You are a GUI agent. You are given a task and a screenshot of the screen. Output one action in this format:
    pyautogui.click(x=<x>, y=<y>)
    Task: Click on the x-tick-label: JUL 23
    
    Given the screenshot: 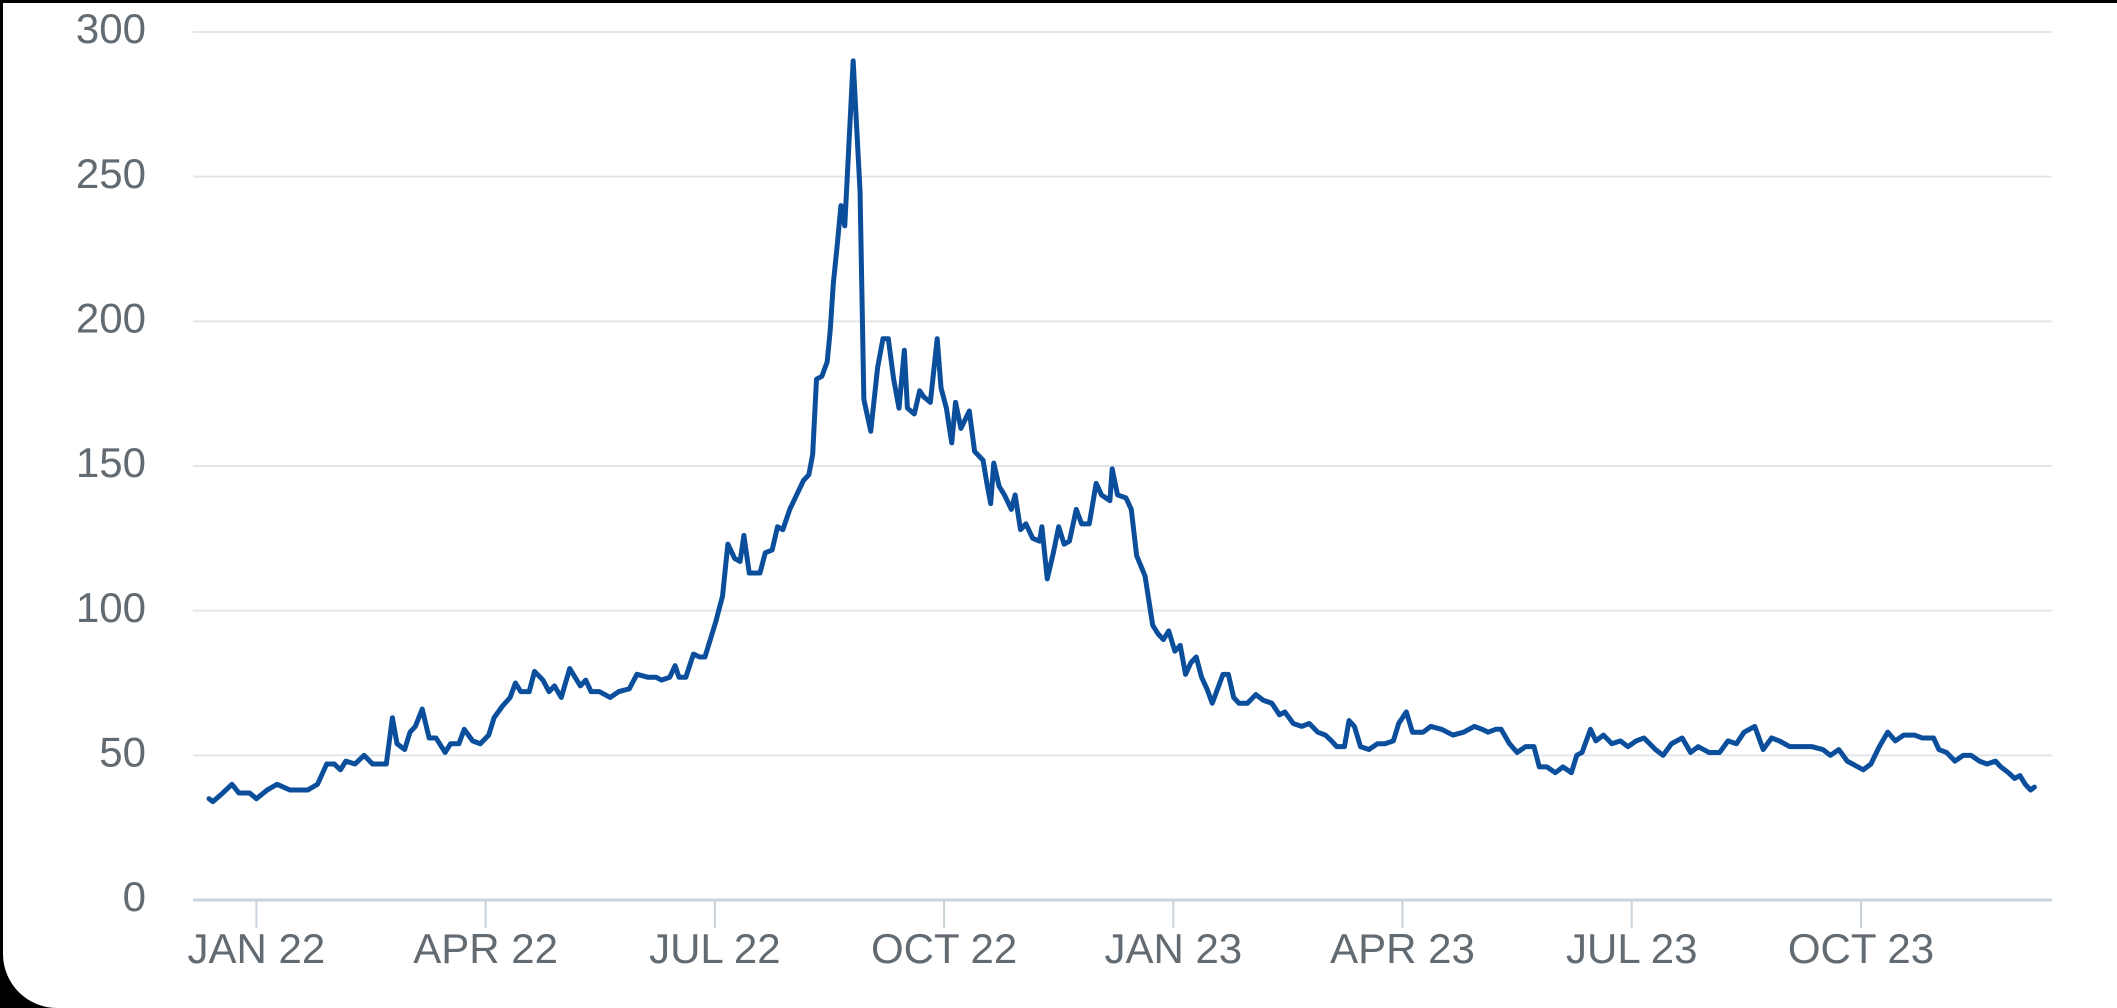 What is the action you would take?
    pyautogui.click(x=1632, y=948)
    